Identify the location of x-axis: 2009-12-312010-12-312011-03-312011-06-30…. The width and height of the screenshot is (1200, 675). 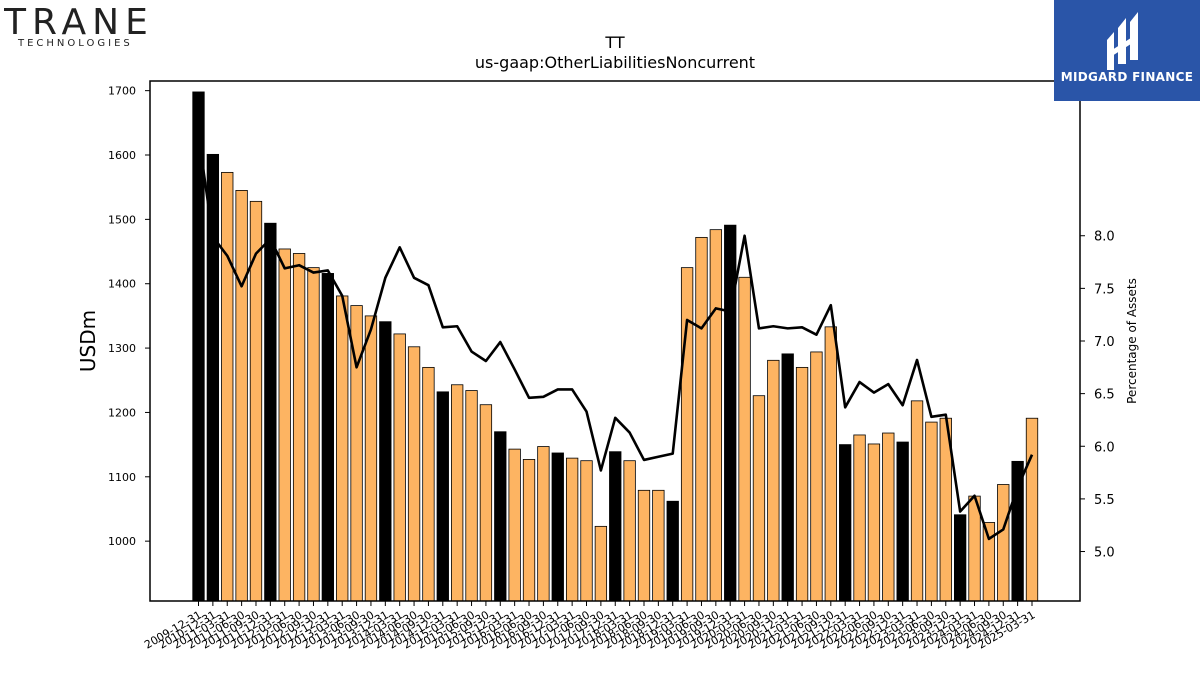
(590, 626).